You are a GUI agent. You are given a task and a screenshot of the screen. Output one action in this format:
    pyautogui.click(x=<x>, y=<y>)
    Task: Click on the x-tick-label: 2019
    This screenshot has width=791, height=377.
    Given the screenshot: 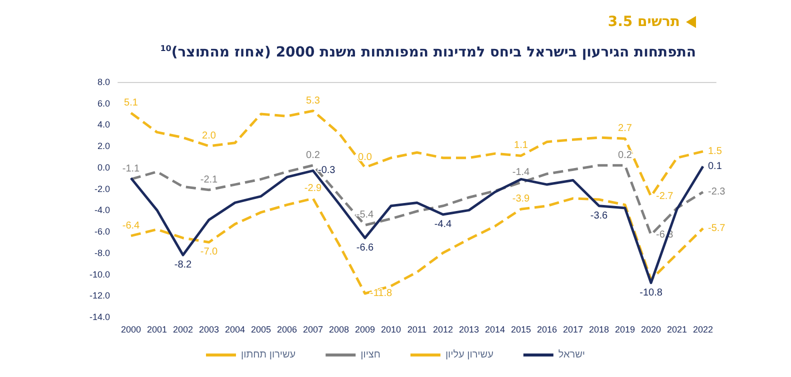 What is the action you would take?
    pyautogui.click(x=625, y=329)
    